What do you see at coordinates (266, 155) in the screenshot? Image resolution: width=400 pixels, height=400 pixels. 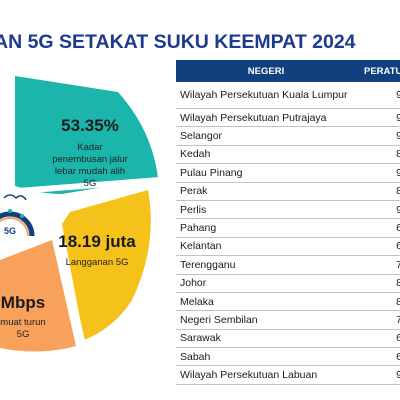 I see `cell-negeri: Kedah` at bounding box center [266, 155].